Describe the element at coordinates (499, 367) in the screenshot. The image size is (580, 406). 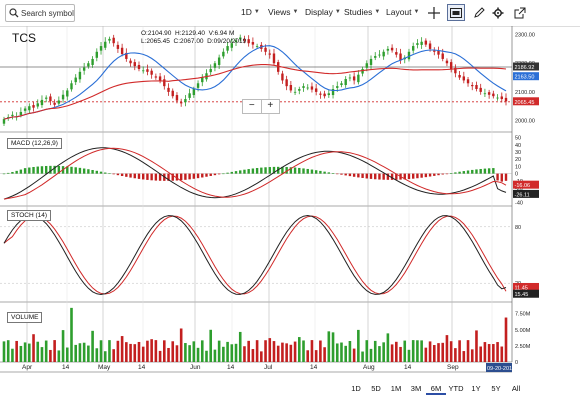
I see `current-date-badge-bg` at that location.